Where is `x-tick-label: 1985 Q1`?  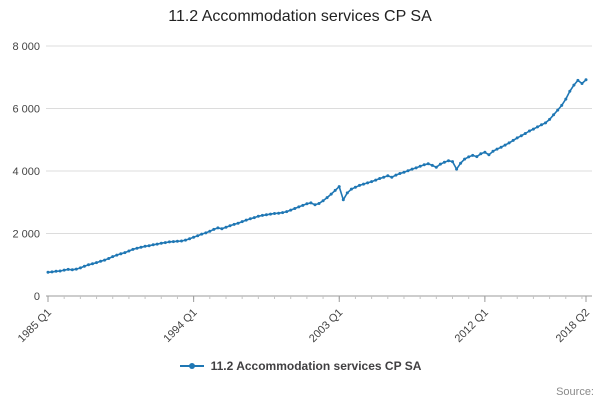 x-tick-label: 1985 Q1 is located at coordinates (35, 326).